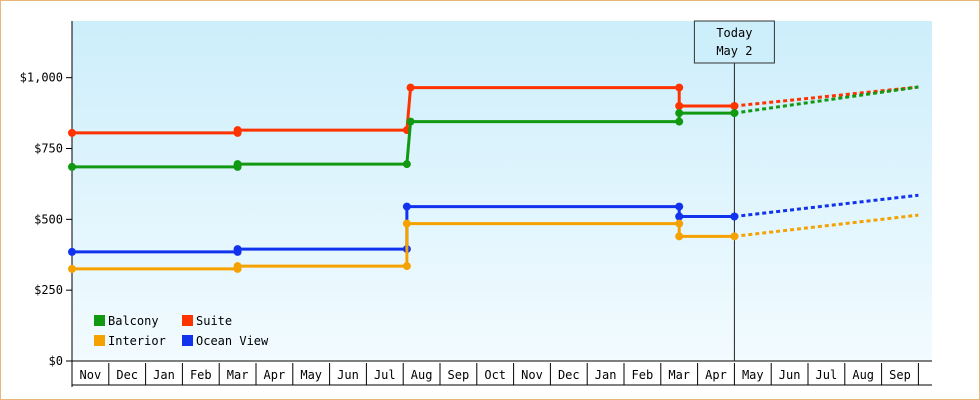 The height and width of the screenshot is (400, 980). I want to click on today-date: May 2, so click(734, 51).